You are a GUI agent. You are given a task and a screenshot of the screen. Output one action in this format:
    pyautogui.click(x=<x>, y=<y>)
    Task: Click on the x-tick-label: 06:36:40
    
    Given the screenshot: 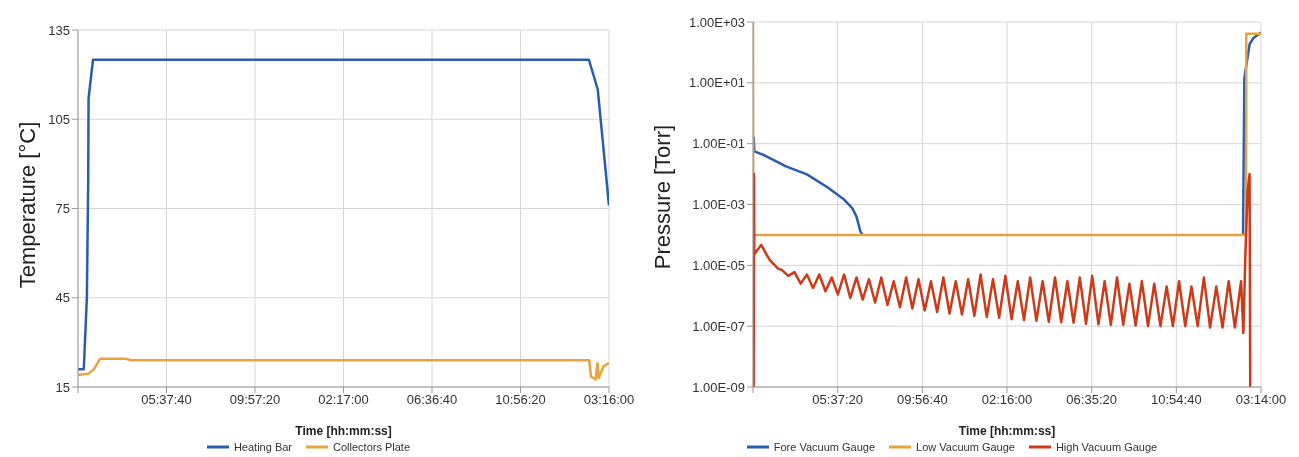 What is the action you would take?
    pyautogui.click(x=432, y=400)
    